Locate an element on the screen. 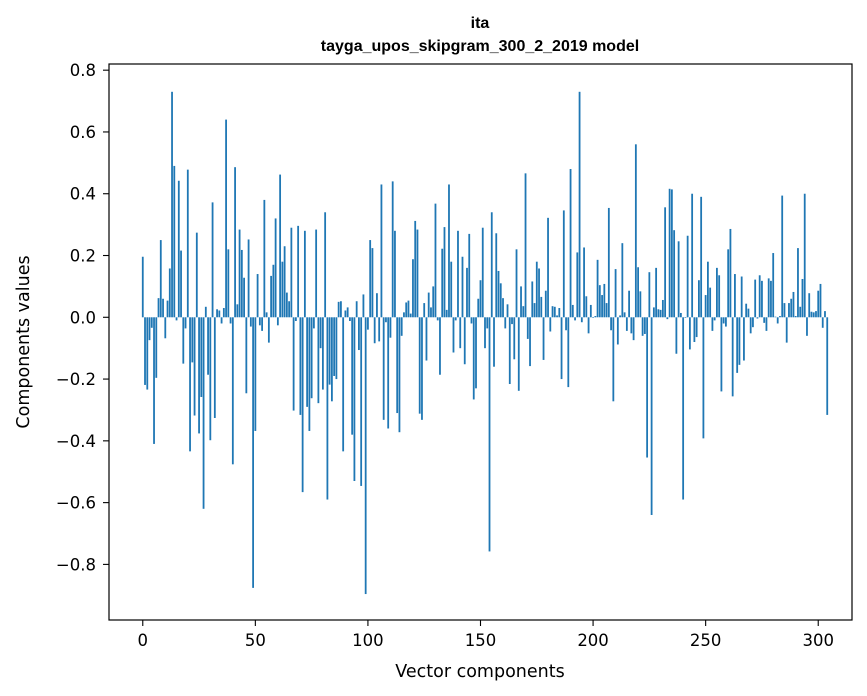 The image size is (867, 696). chart-title: ita is located at coordinates (480, 23).